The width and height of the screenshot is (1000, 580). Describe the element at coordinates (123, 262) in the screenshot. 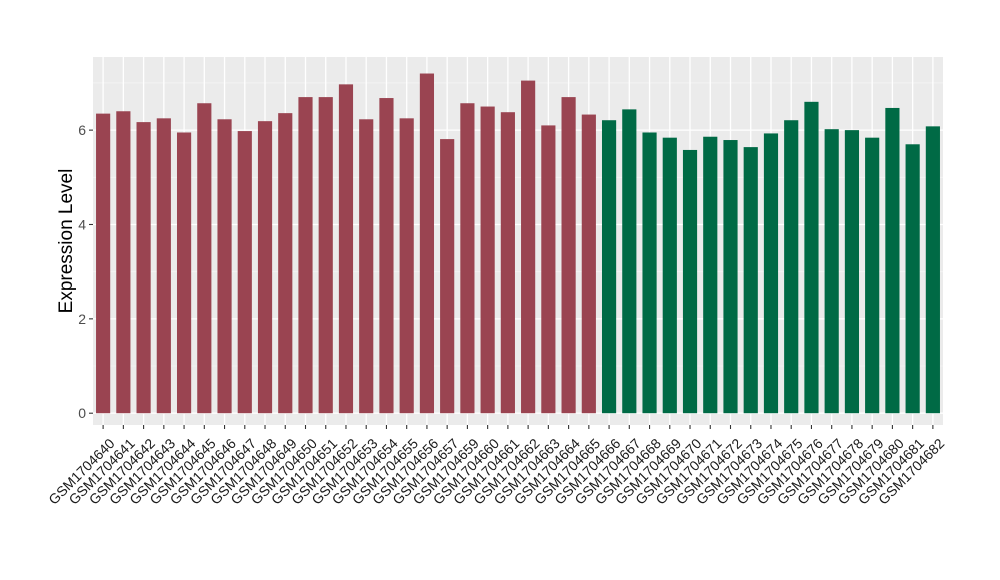

I see `bar-GSM1704641` at that location.